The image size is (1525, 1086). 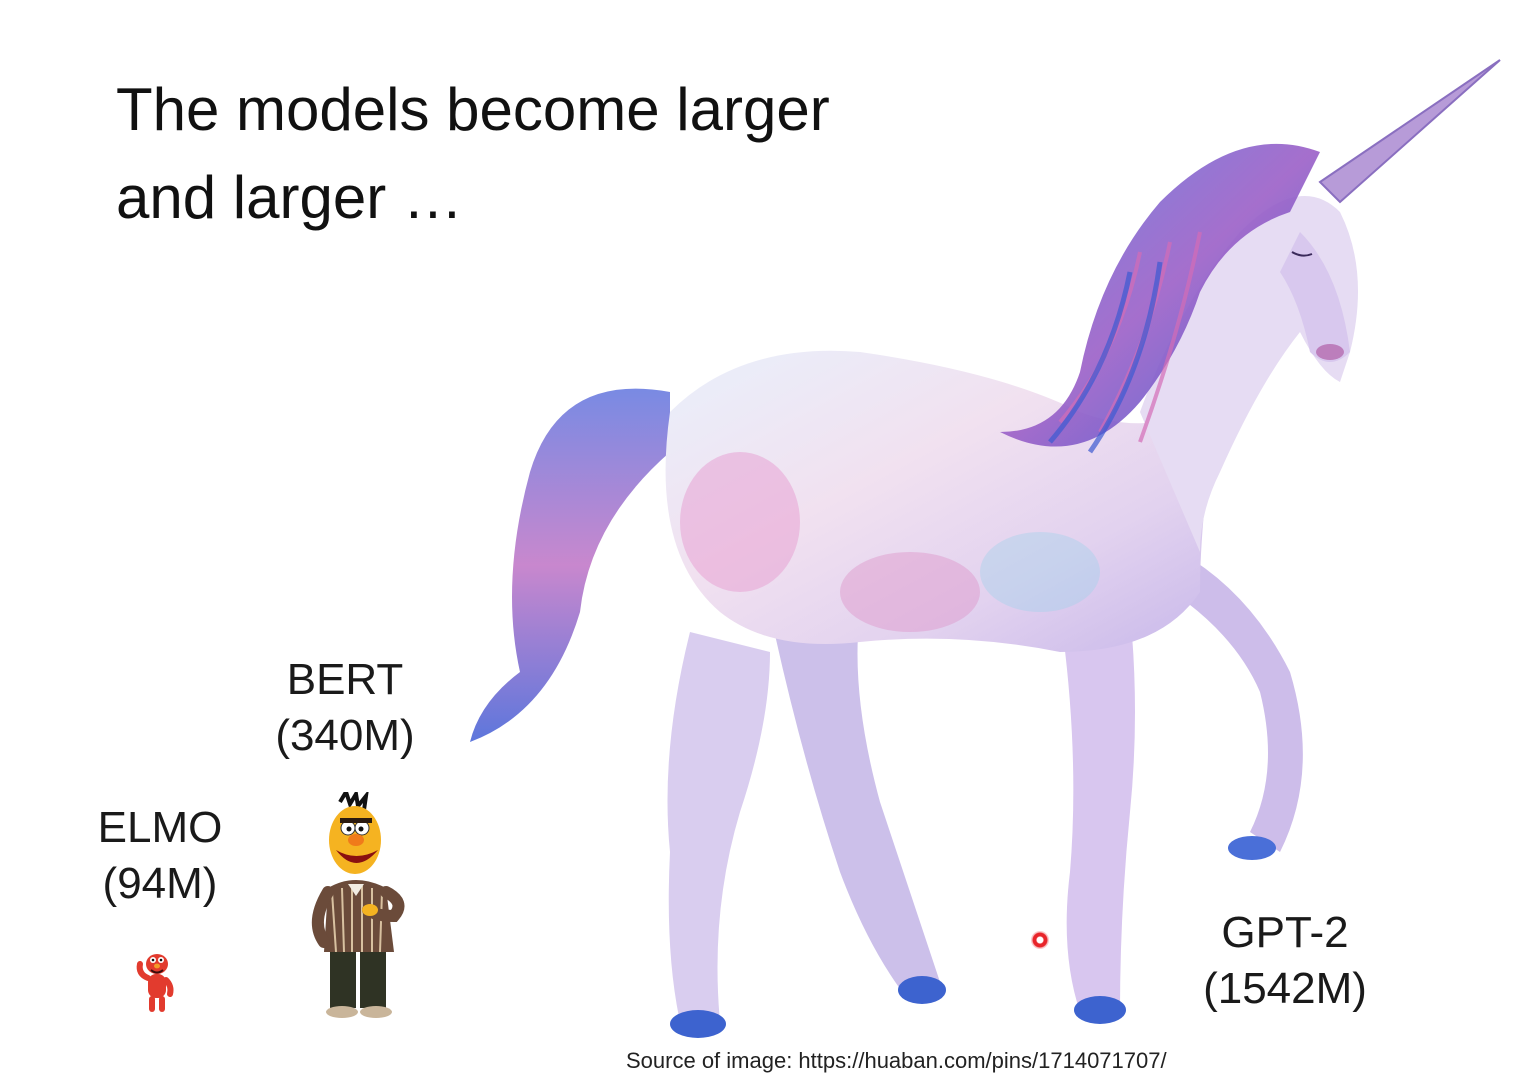 I want to click on elmo-icon, so click(x=155, y=983).